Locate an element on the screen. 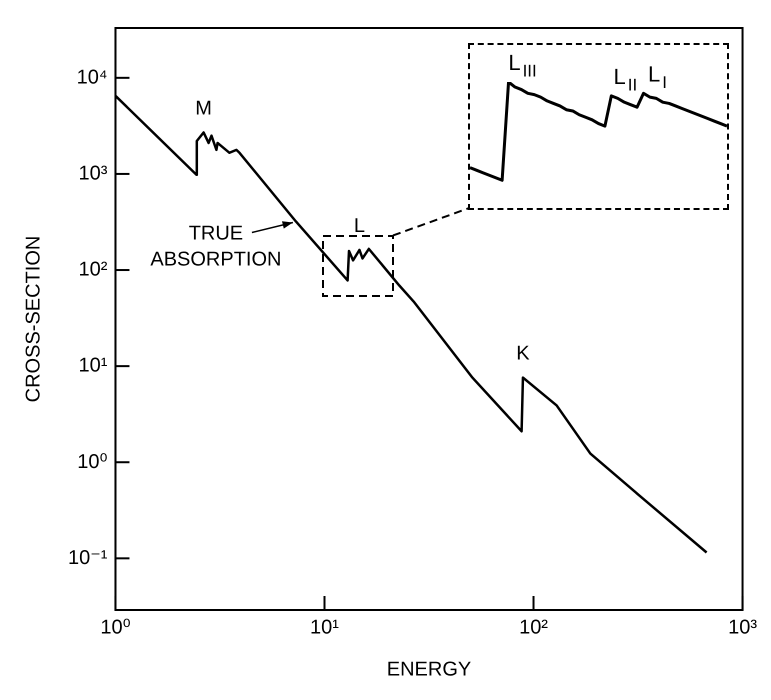 The image size is (771, 700). x-tick-label: 10³ is located at coordinates (743, 627).